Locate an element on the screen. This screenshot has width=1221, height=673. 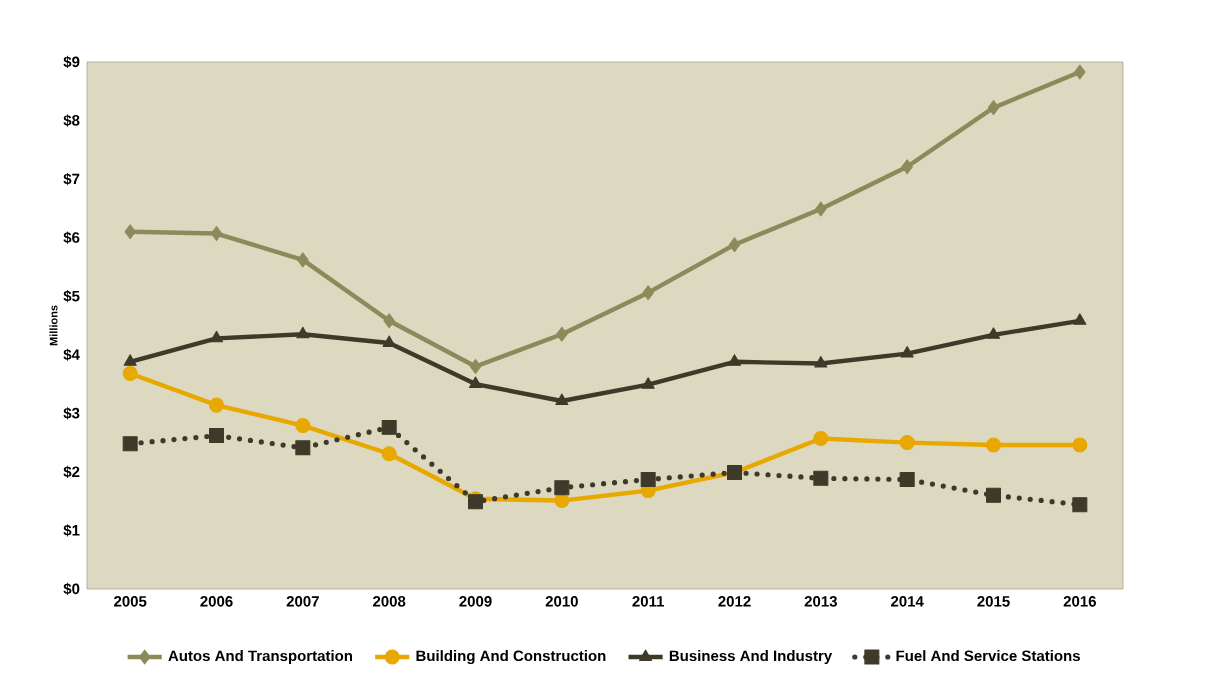
x-tick-label: 2006 is located at coordinates (216, 601).